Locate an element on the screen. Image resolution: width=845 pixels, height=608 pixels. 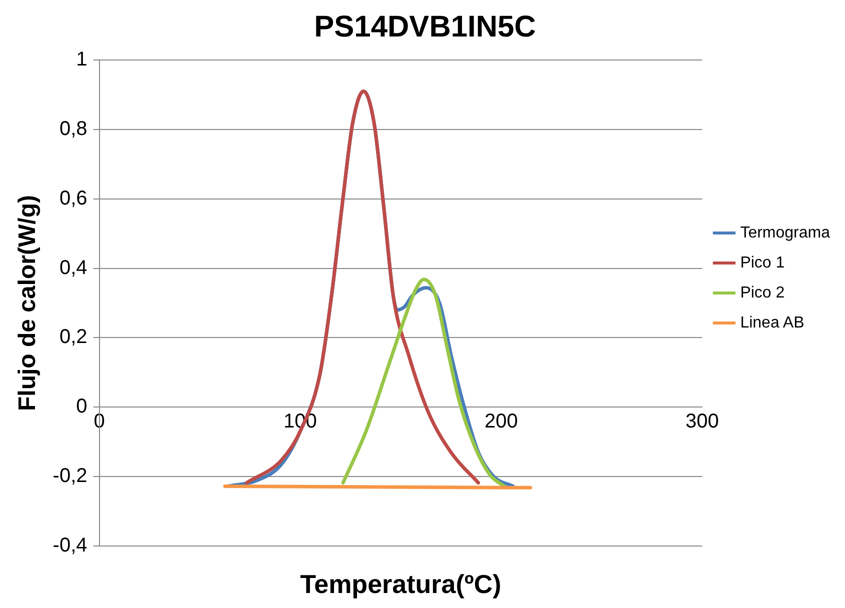
y-tick-label: -0,4 is located at coordinates (70, 545).